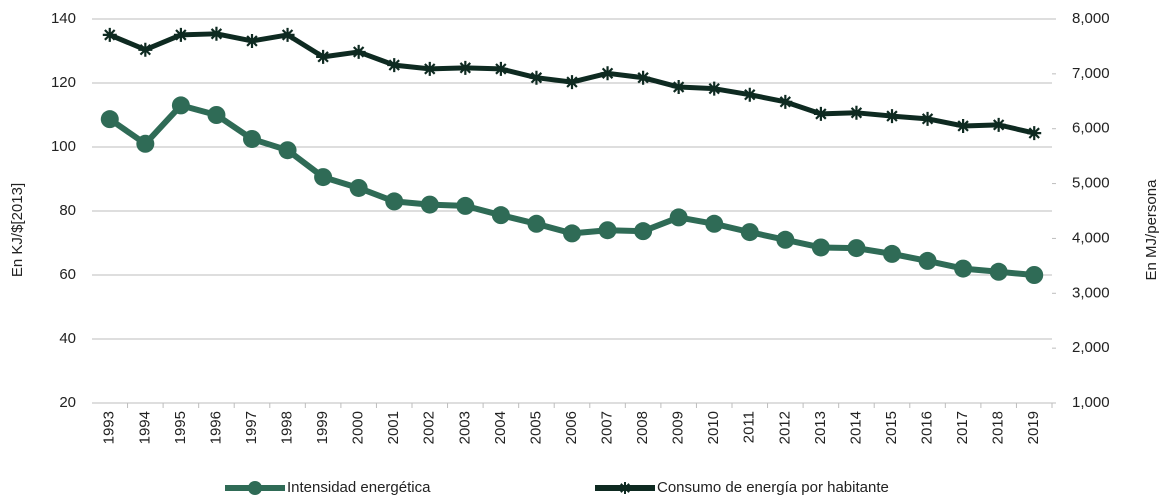 The height and width of the screenshot is (500, 1165). What do you see at coordinates (927, 427) in the screenshot?
I see `x-tick-label: 2016` at bounding box center [927, 427].